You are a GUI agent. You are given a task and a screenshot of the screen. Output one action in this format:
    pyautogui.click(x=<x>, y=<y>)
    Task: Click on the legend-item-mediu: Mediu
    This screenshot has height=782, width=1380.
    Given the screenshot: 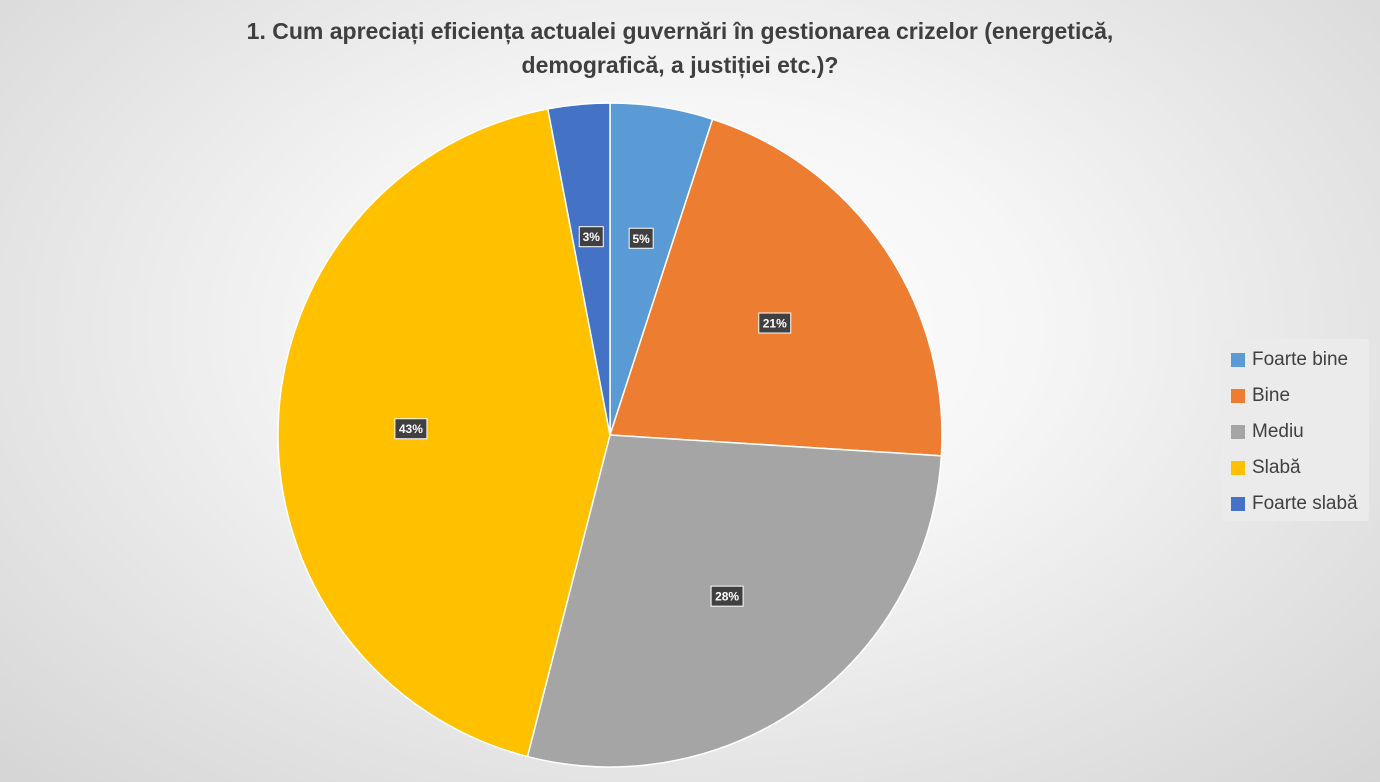 What is the action you would take?
    pyautogui.click(x=1300, y=432)
    